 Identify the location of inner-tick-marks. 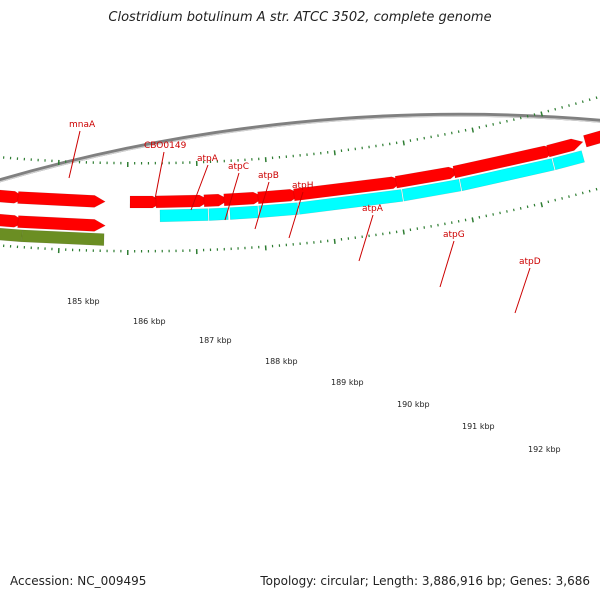
(300, 131).